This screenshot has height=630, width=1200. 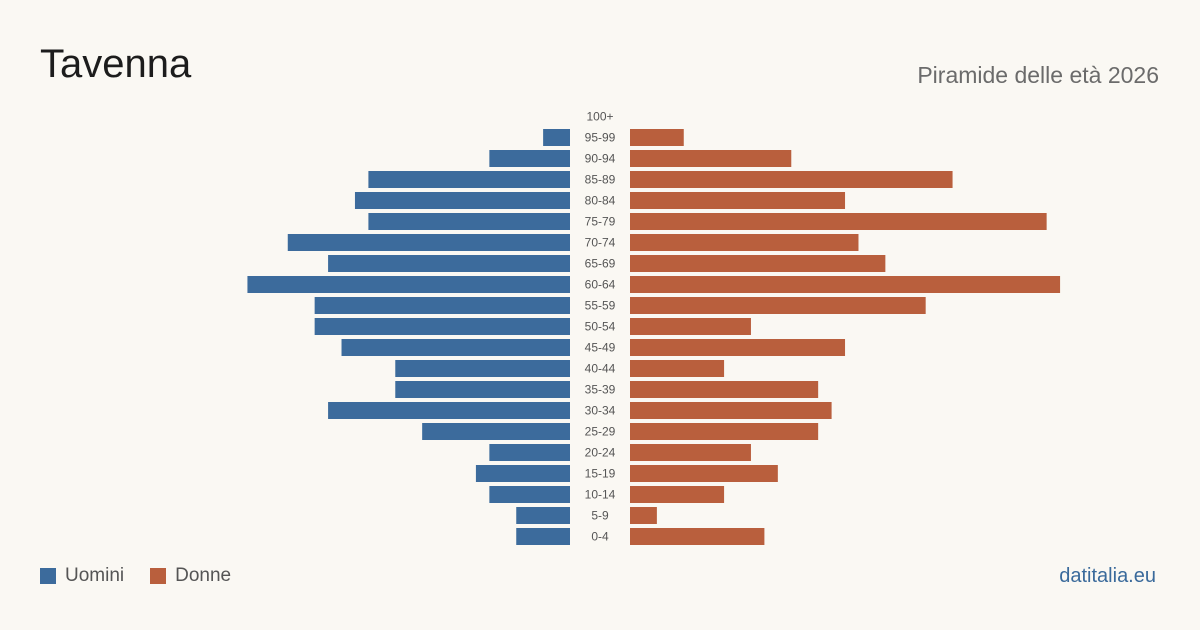 What do you see at coordinates (600, 390) in the screenshot?
I see `age-tick-label: 35-39` at bounding box center [600, 390].